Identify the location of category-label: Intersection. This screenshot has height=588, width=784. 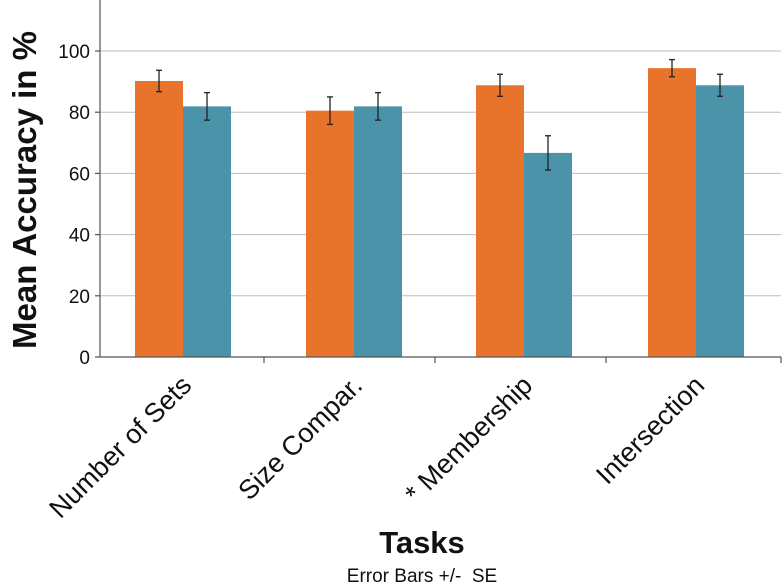
(650, 430).